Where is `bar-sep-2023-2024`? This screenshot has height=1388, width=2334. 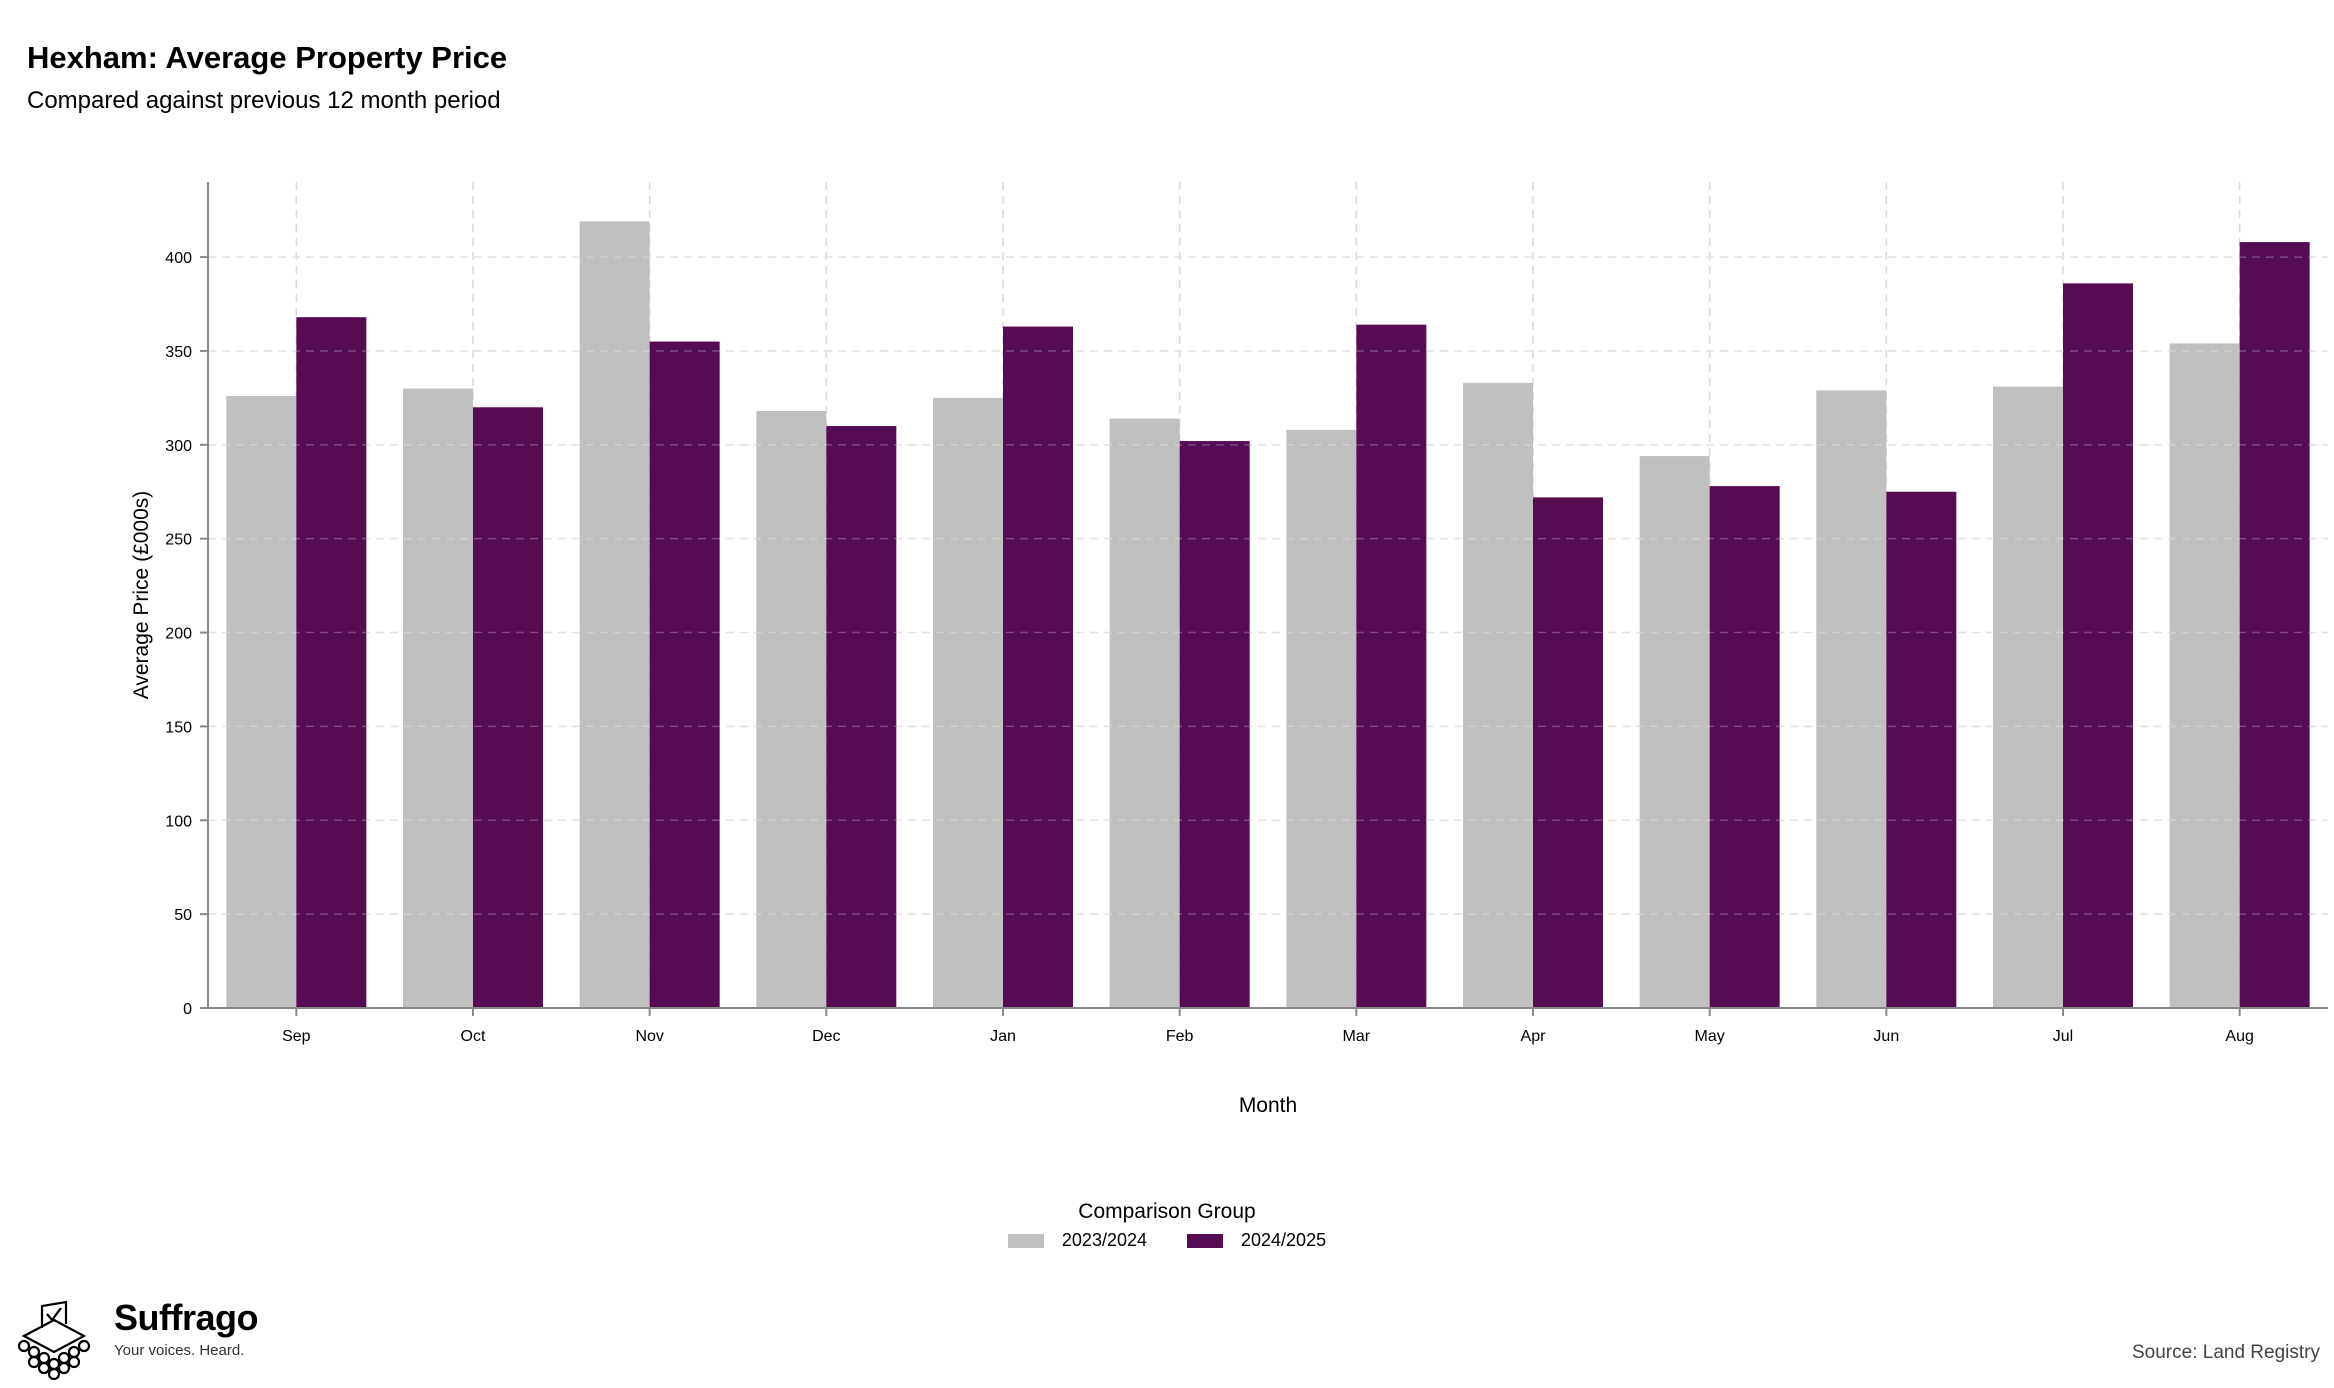
bar-sep-2023-2024 is located at coordinates (261, 702).